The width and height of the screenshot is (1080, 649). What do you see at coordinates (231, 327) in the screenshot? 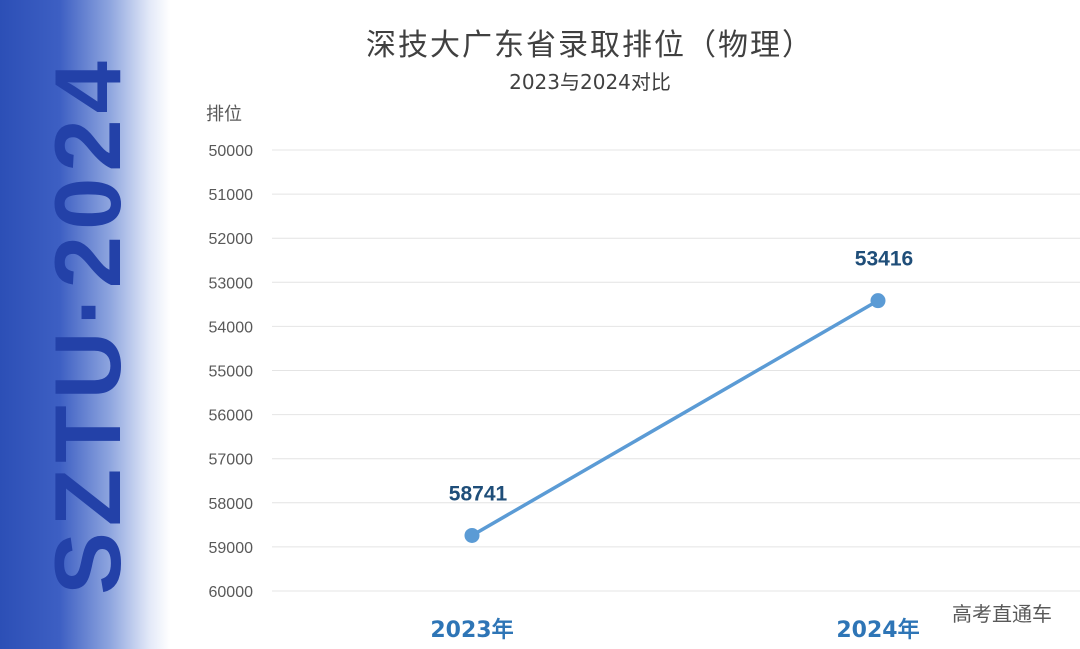
I see `y-tick-label: 54000` at bounding box center [231, 327].